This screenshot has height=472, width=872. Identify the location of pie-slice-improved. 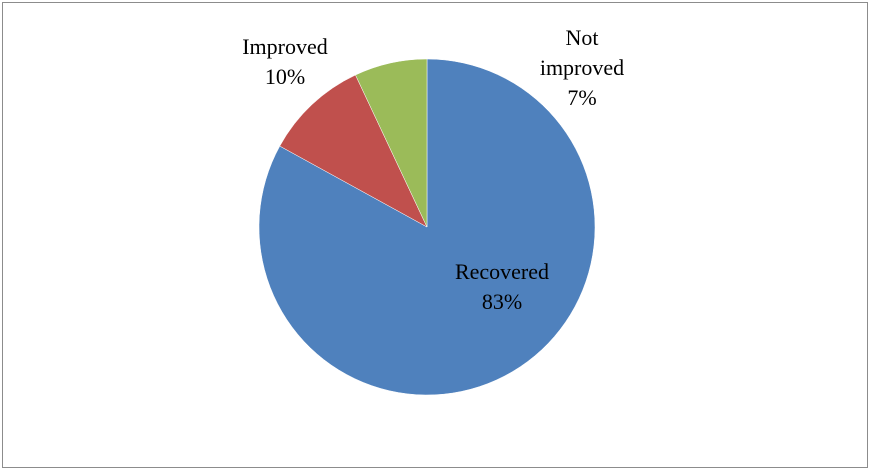
(353, 151).